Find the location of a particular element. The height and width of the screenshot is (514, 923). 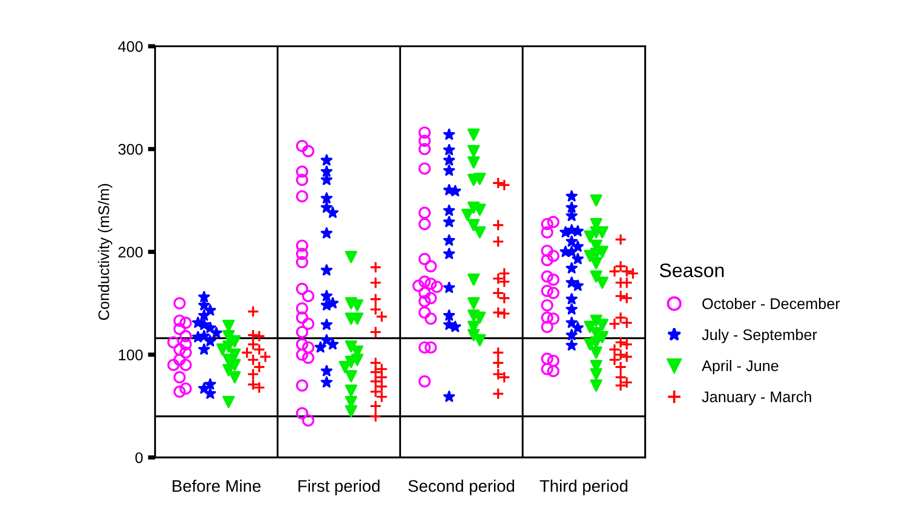

legend-label: July - September is located at coordinates (759, 336).